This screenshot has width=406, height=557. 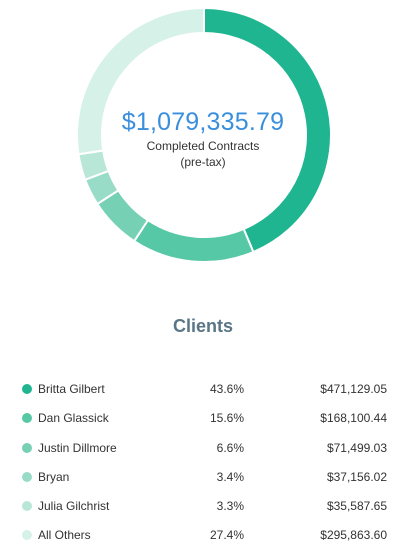 I want to click on client-amount: $71,499.03, so click(x=356, y=448).